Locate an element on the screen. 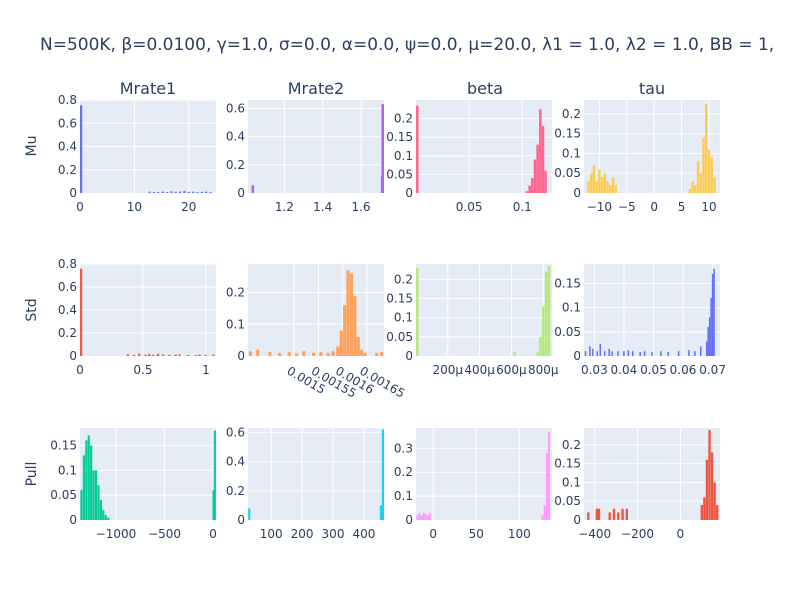 This screenshot has width=800, height=600. panel-mu-tau: −10 −5 0 5 10 0 0.05 0.1 0.15 0.2 is located at coordinates (637, 157).